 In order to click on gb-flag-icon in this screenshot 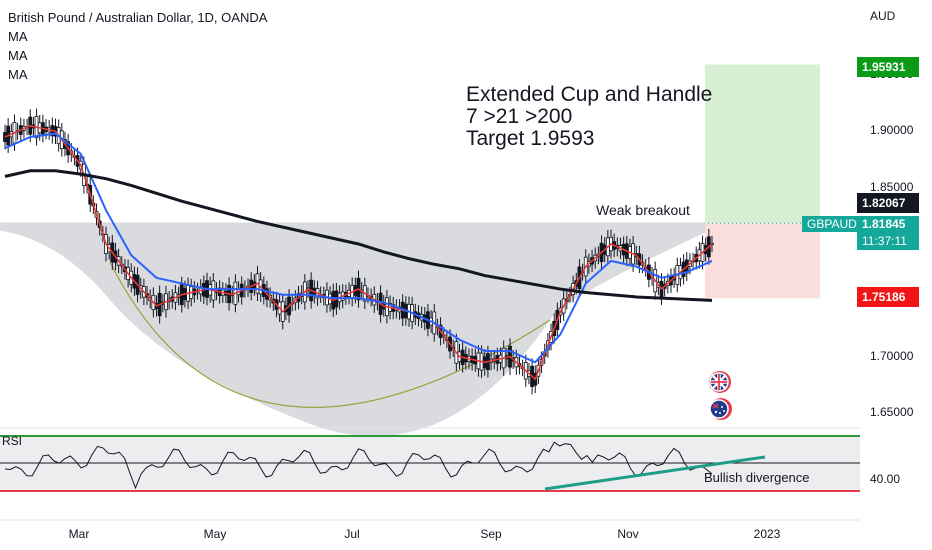, I will do `click(720, 382)`.